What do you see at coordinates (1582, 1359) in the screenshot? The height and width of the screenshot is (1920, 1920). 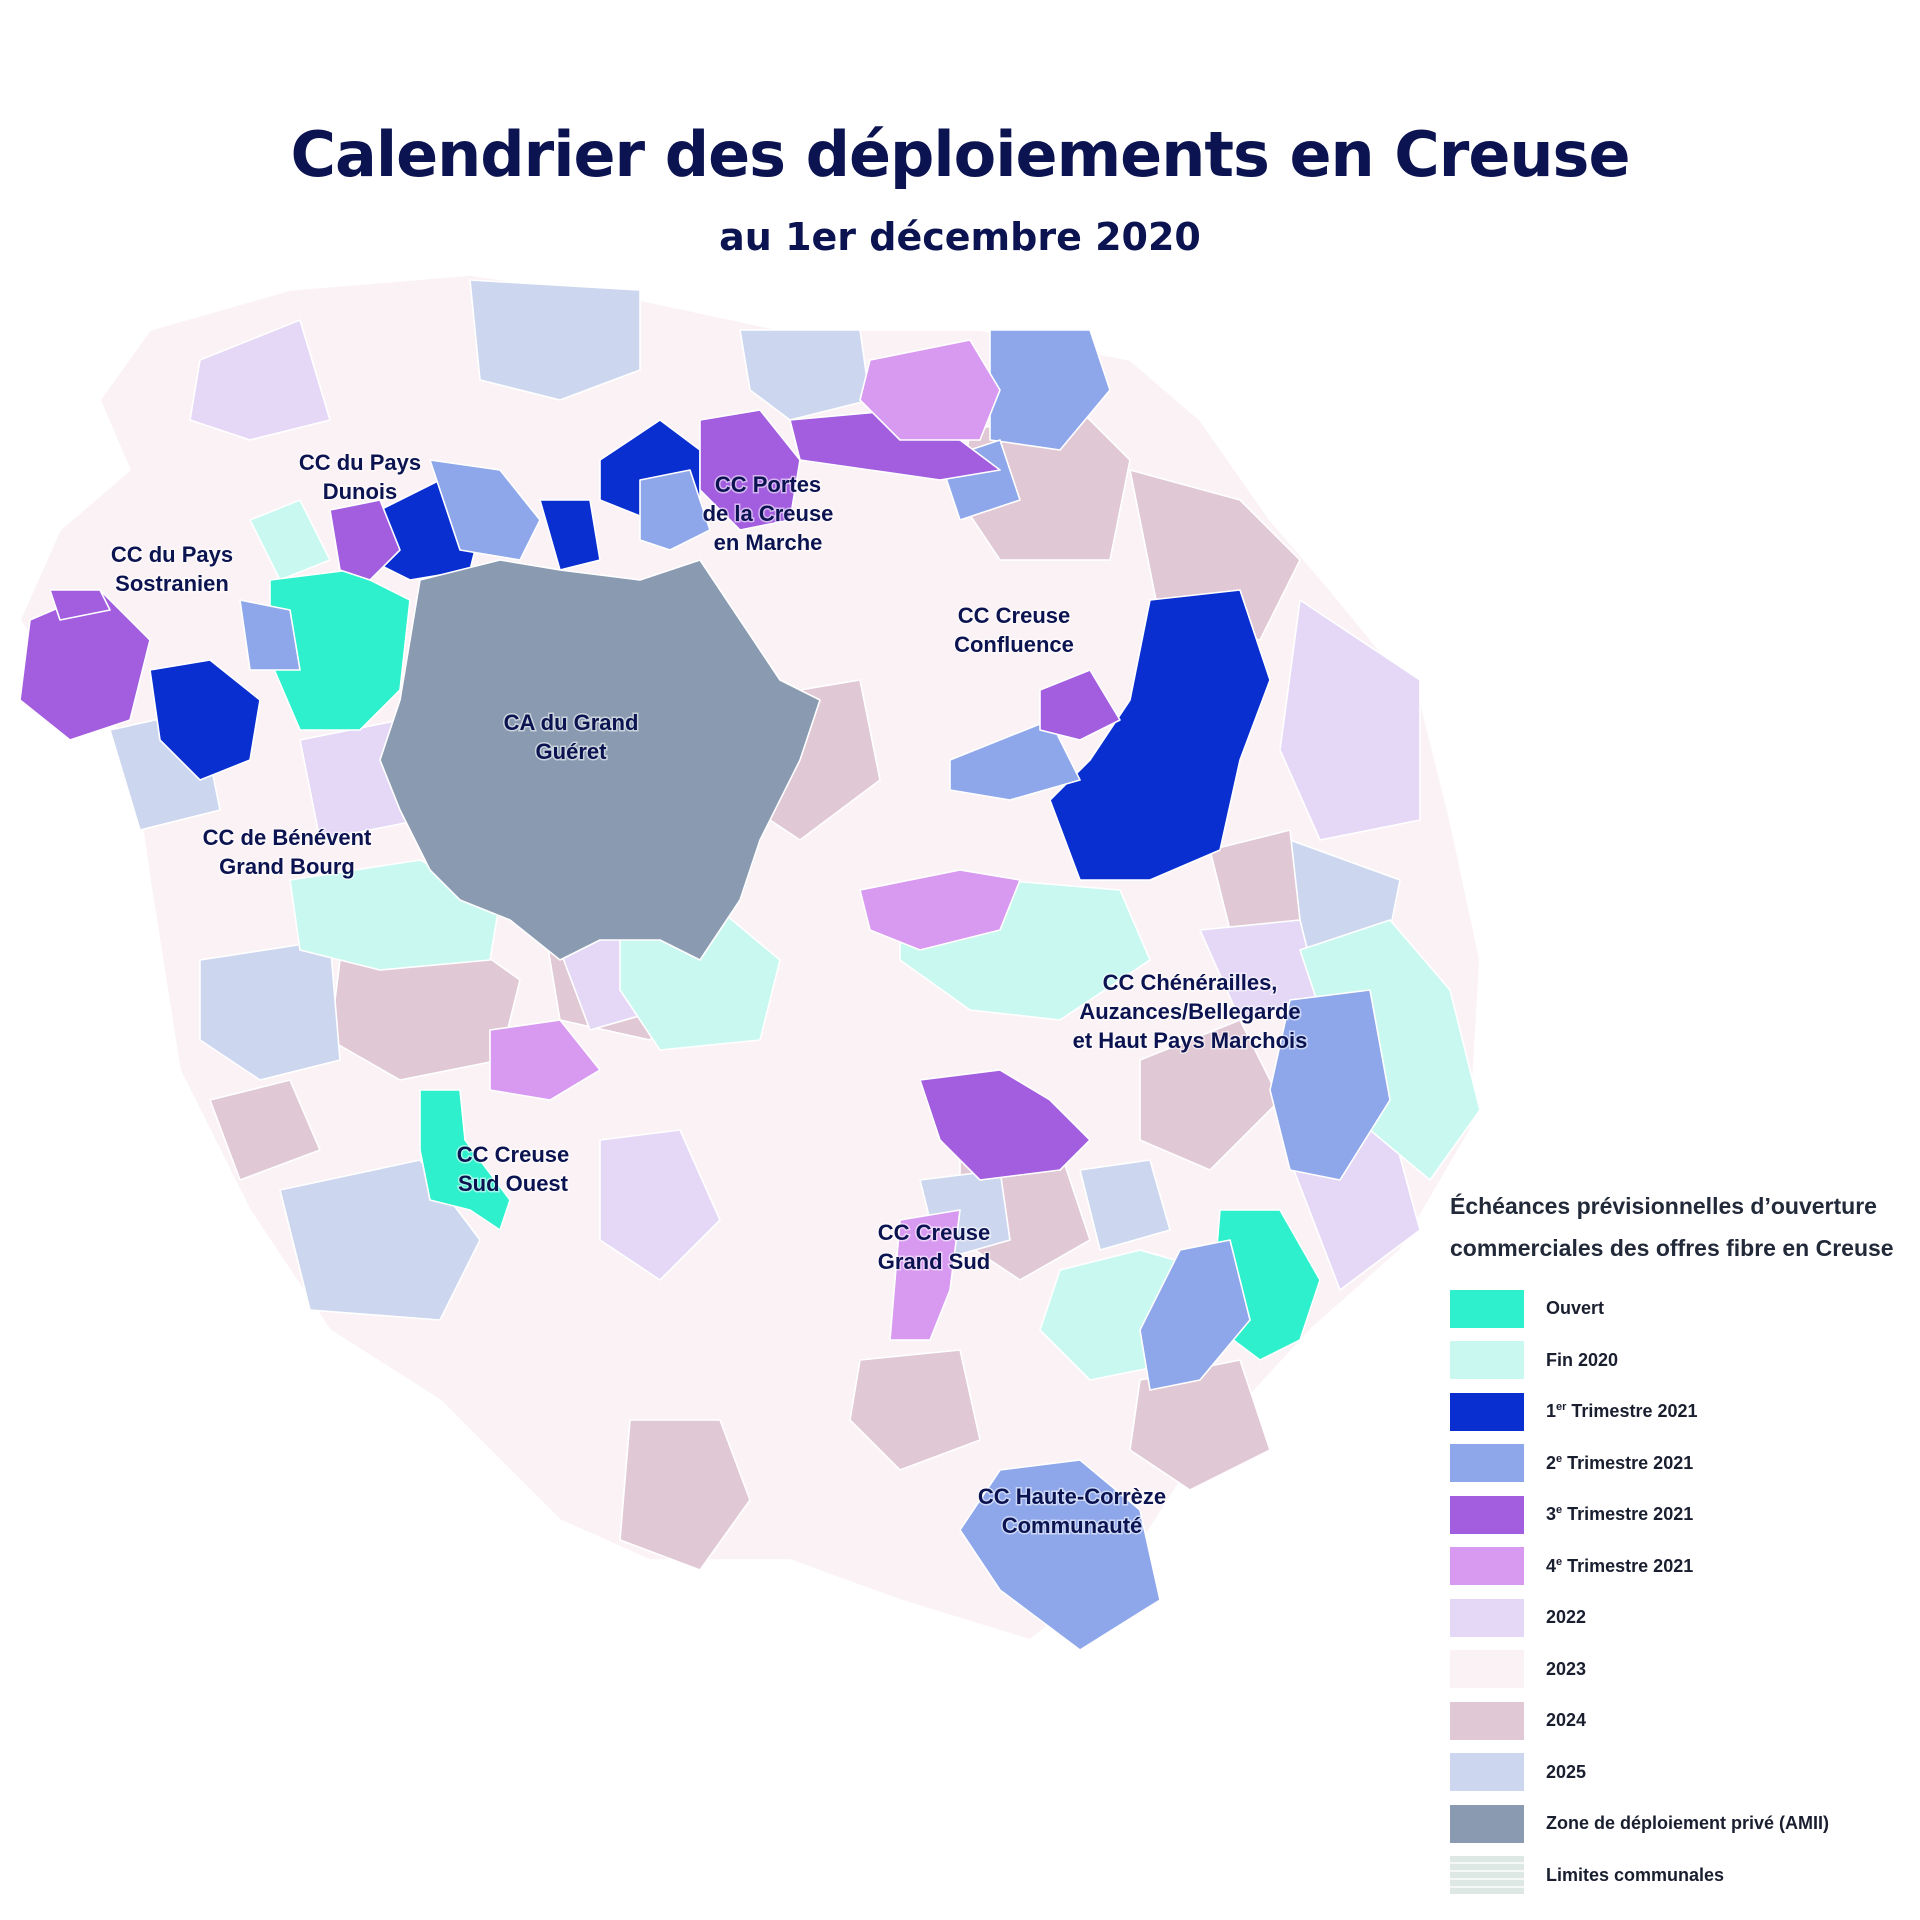 I see `legend-label: Fin 2020` at bounding box center [1582, 1359].